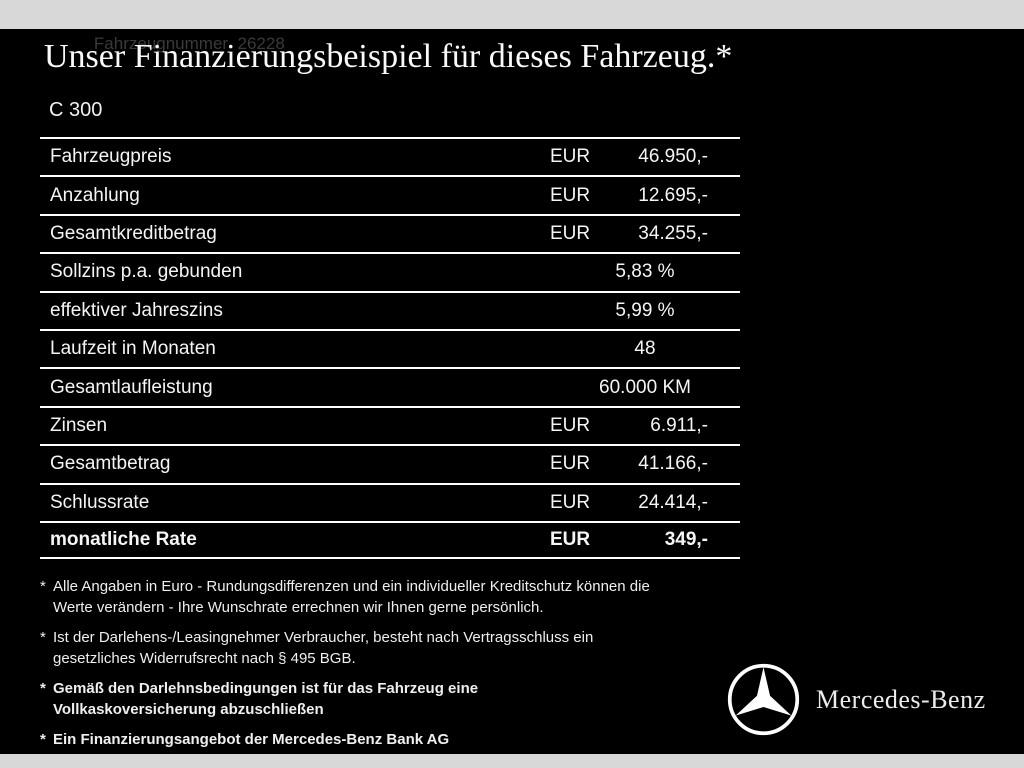  What do you see at coordinates (673, 195) in the screenshot?
I see `row-value: 12.695,-` at bounding box center [673, 195].